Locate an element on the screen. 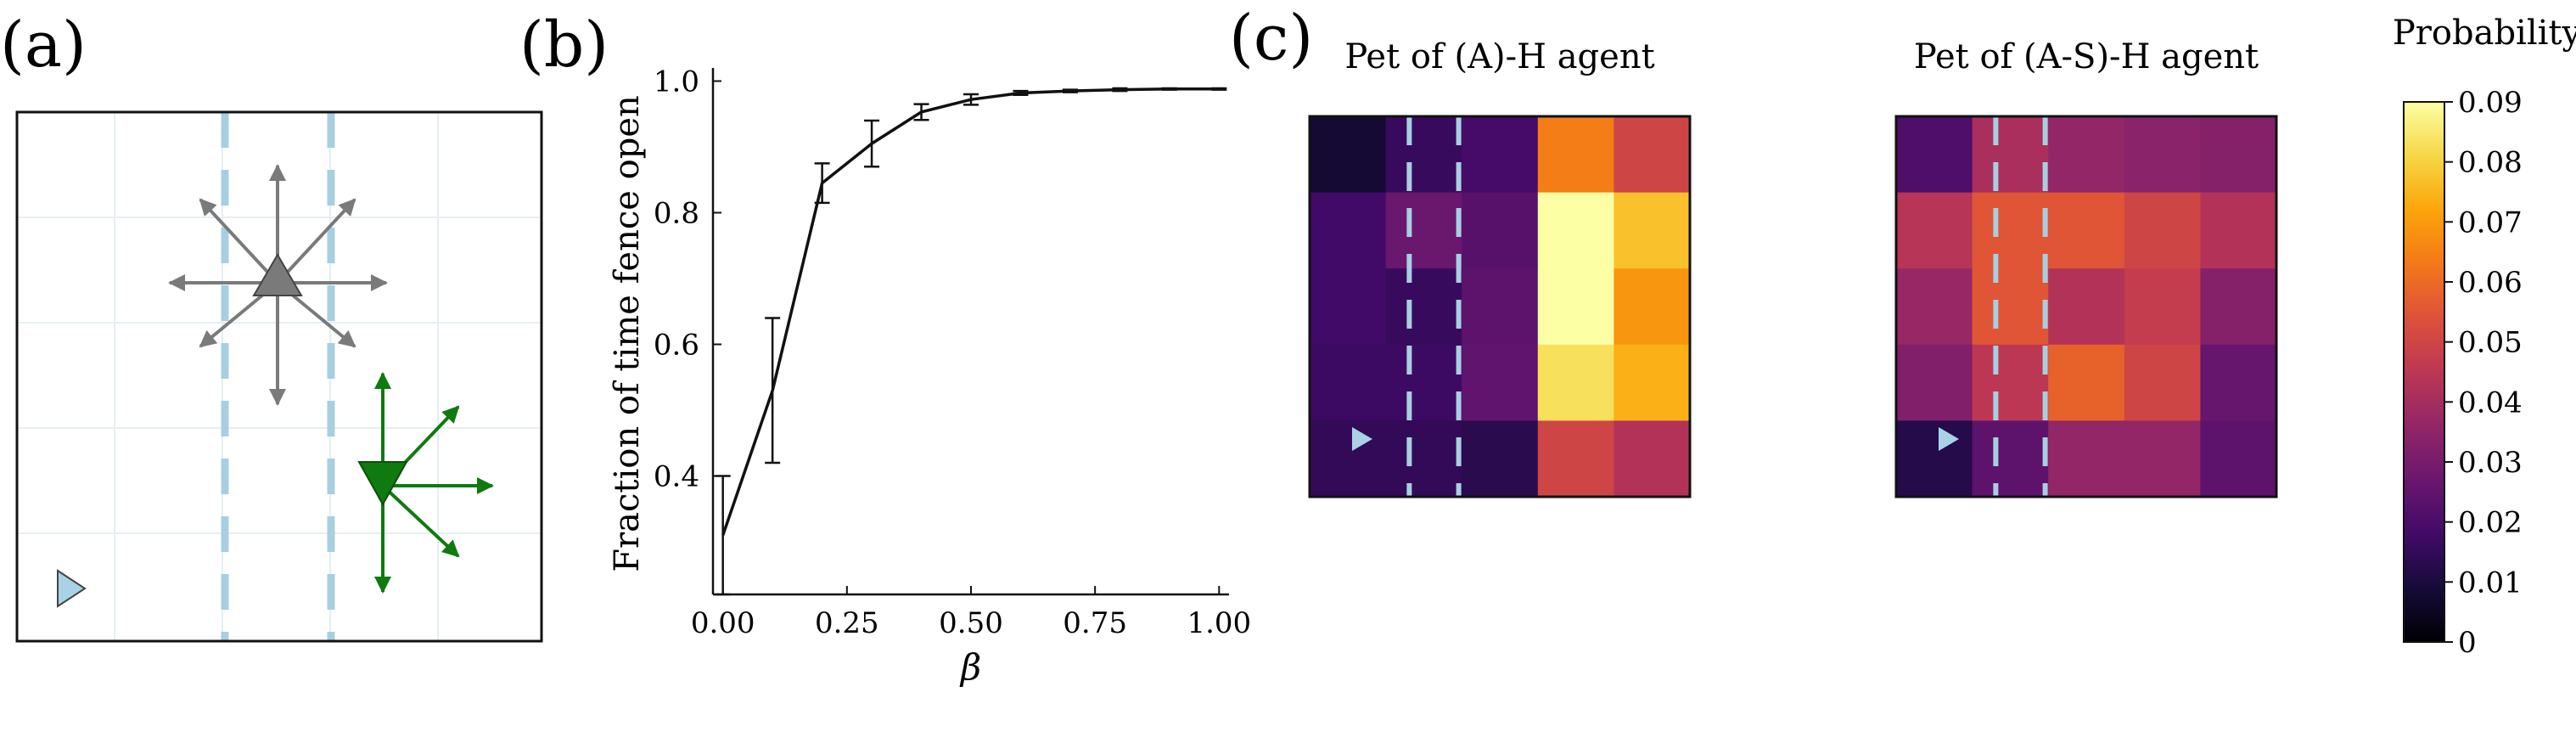 The height and width of the screenshot is (732, 2576). gray-agent-icon is located at coordinates (277, 274).